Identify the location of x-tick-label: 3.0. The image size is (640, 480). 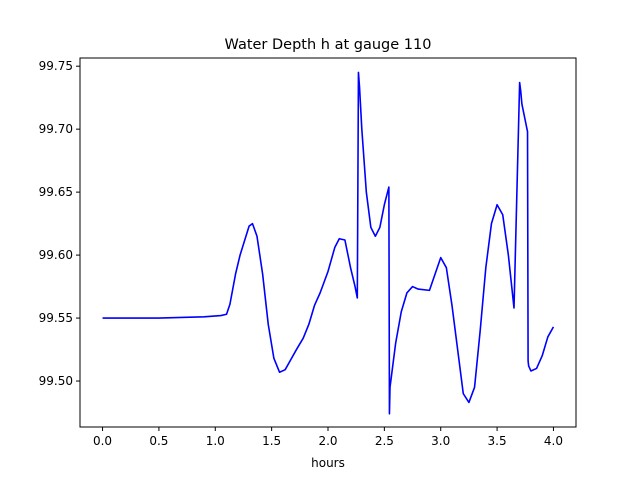
(440, 441).